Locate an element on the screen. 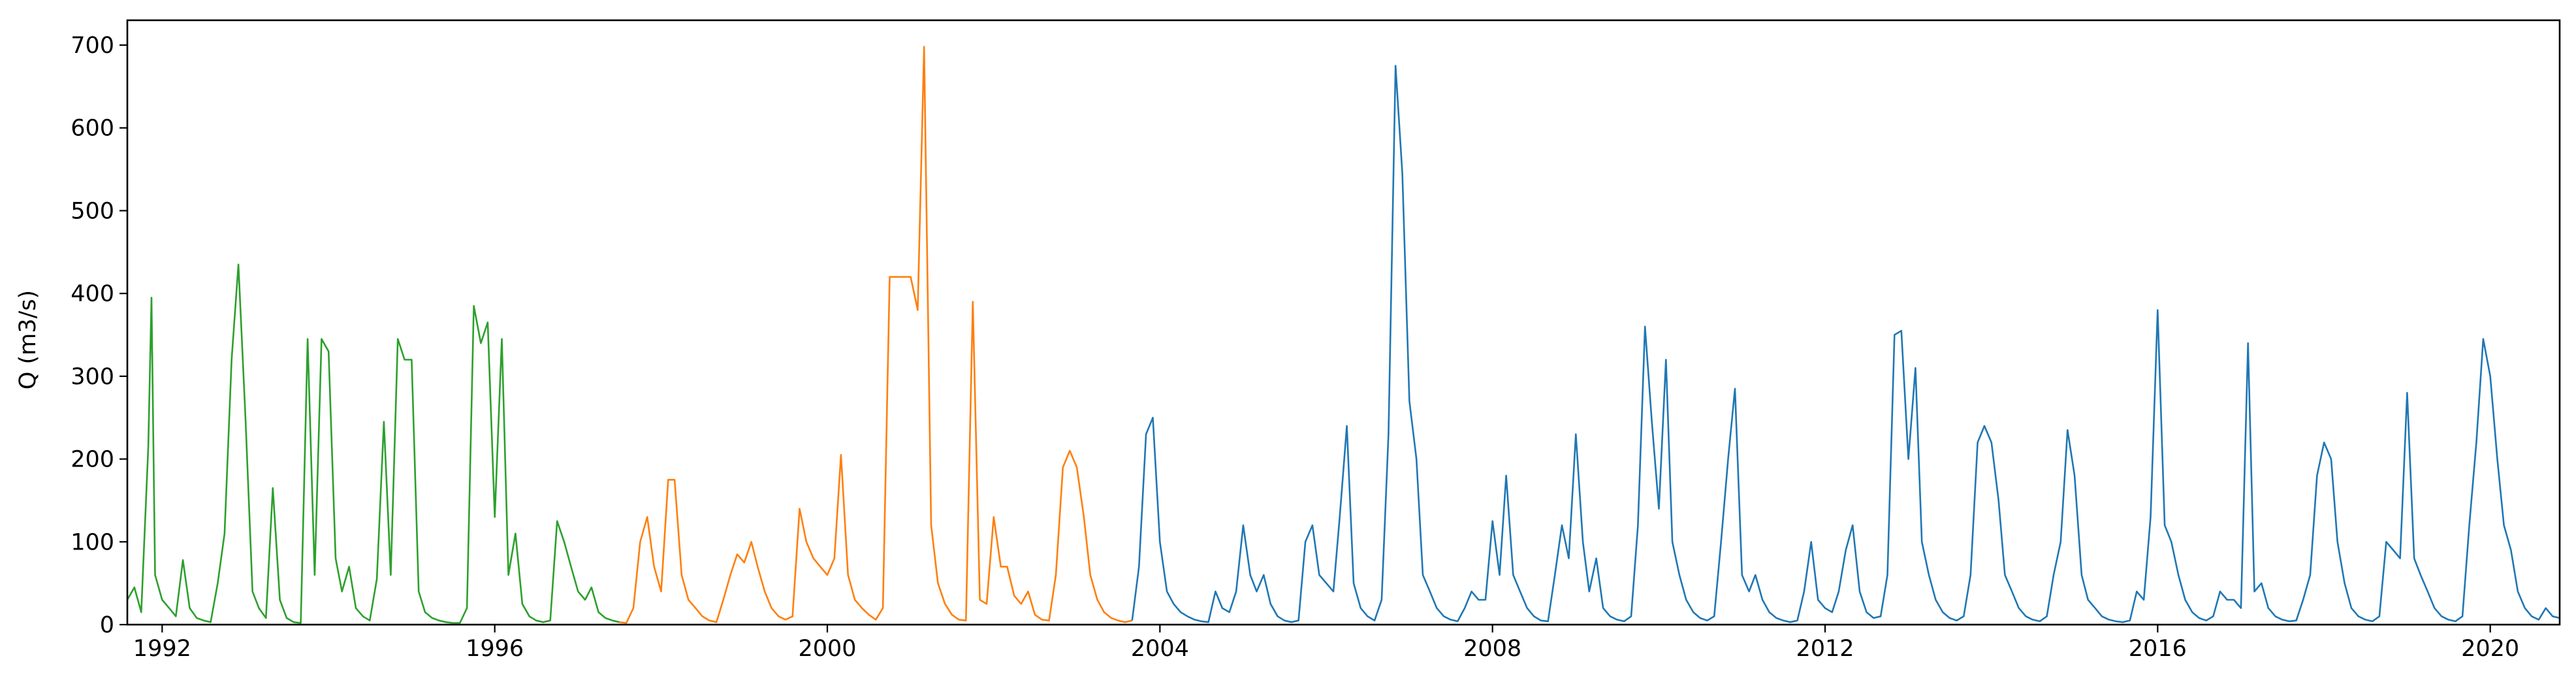 This screenshot has height=688, width=2576. x-tick-label: 2000 is located at coordinates (827, 649).